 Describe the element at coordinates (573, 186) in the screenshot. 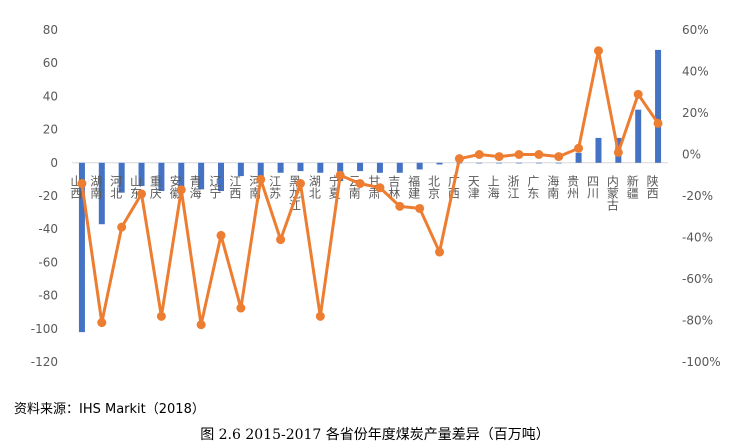

I see `category-label: 贵州` at that location.